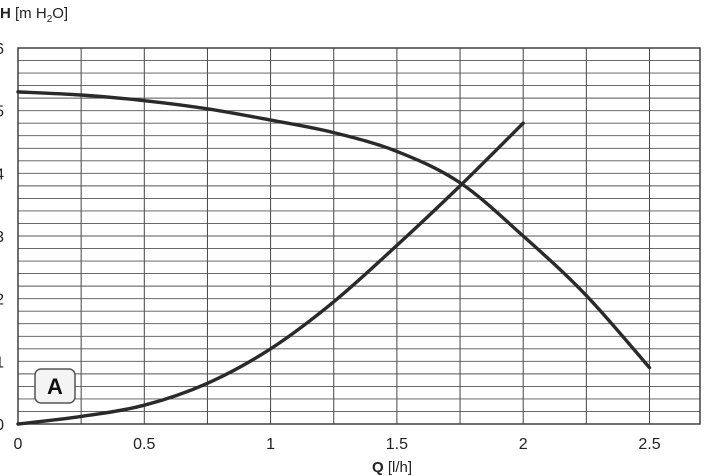 The height and width of the screenshot is (476, 712). I want to click on y-tick-label: 3, so click(2, 237).